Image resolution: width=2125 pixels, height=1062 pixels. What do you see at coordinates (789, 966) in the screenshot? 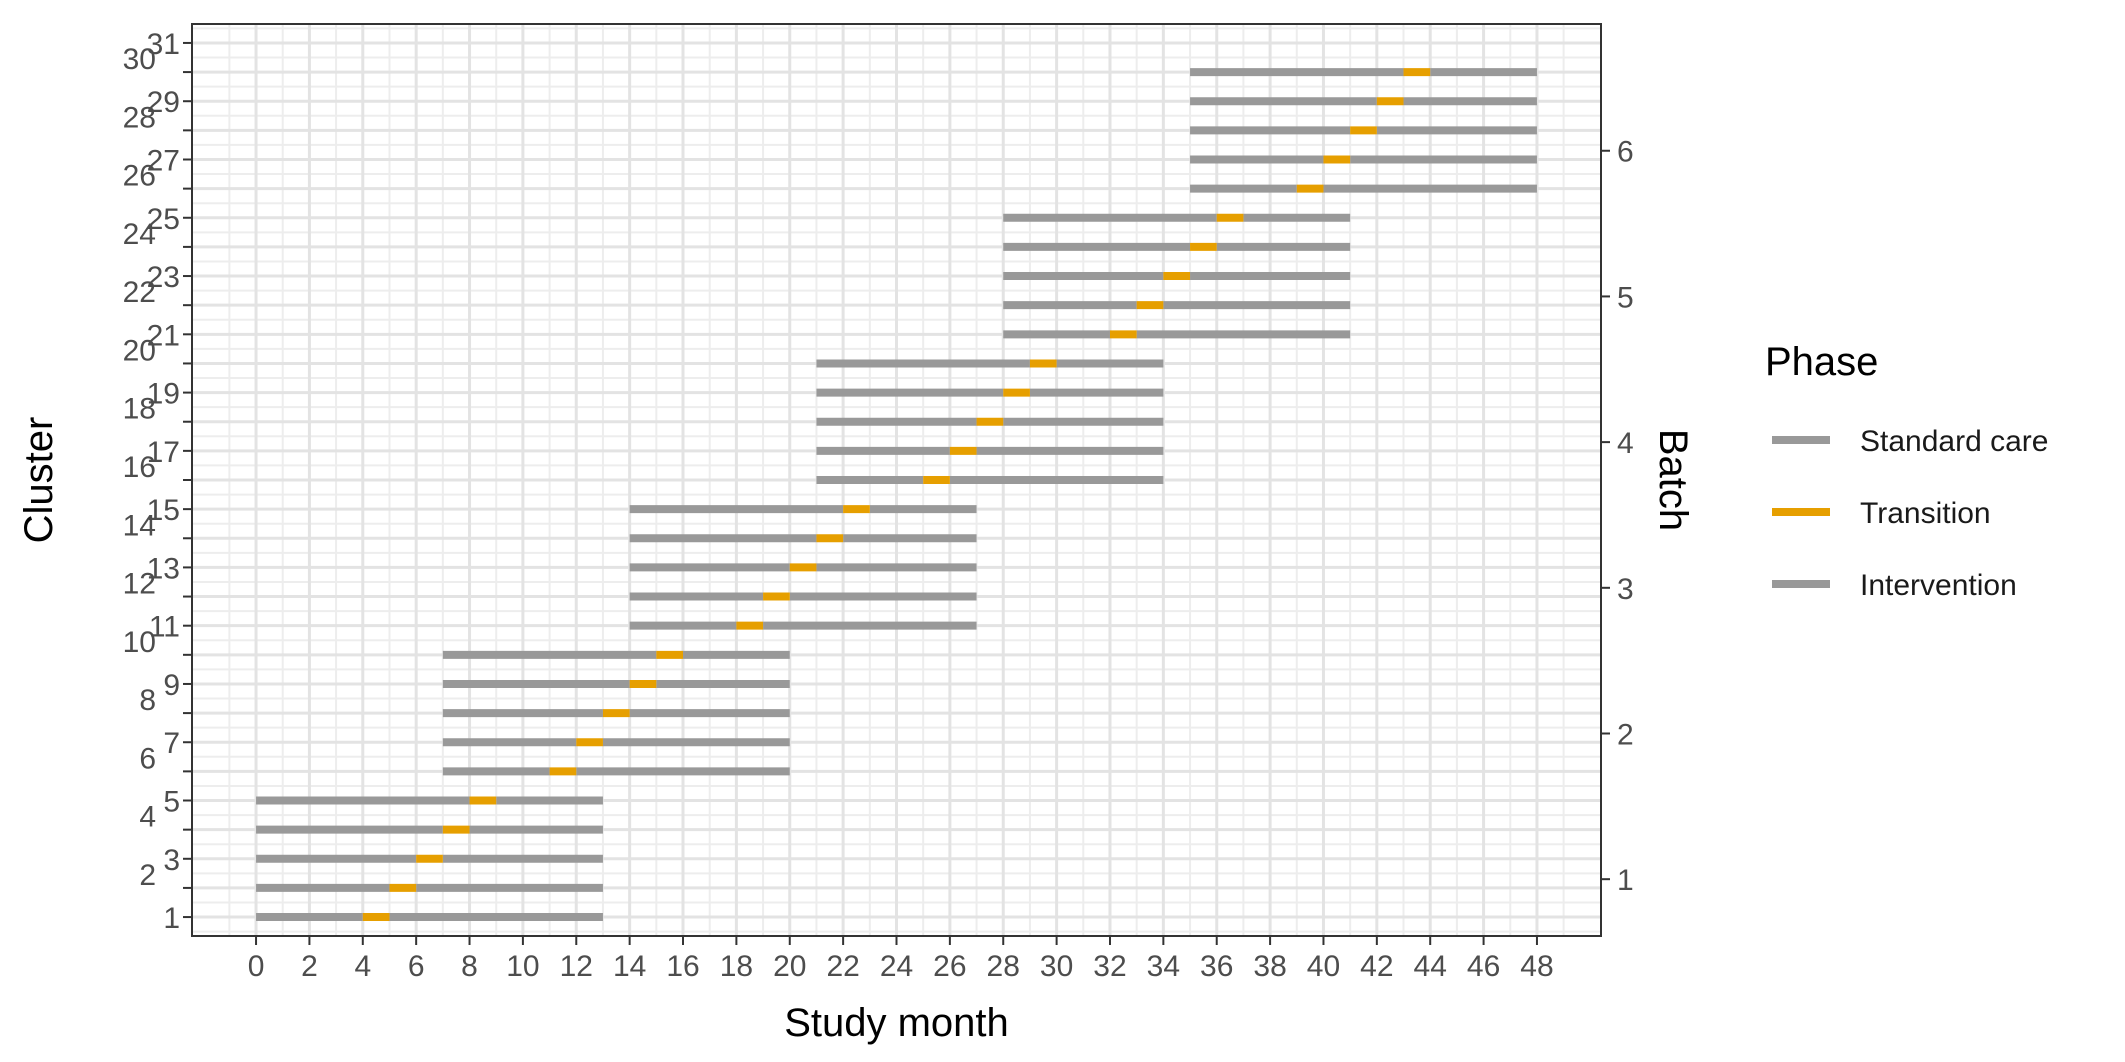
I see `x-tick-label: 20` at bounding box center [789, 966].